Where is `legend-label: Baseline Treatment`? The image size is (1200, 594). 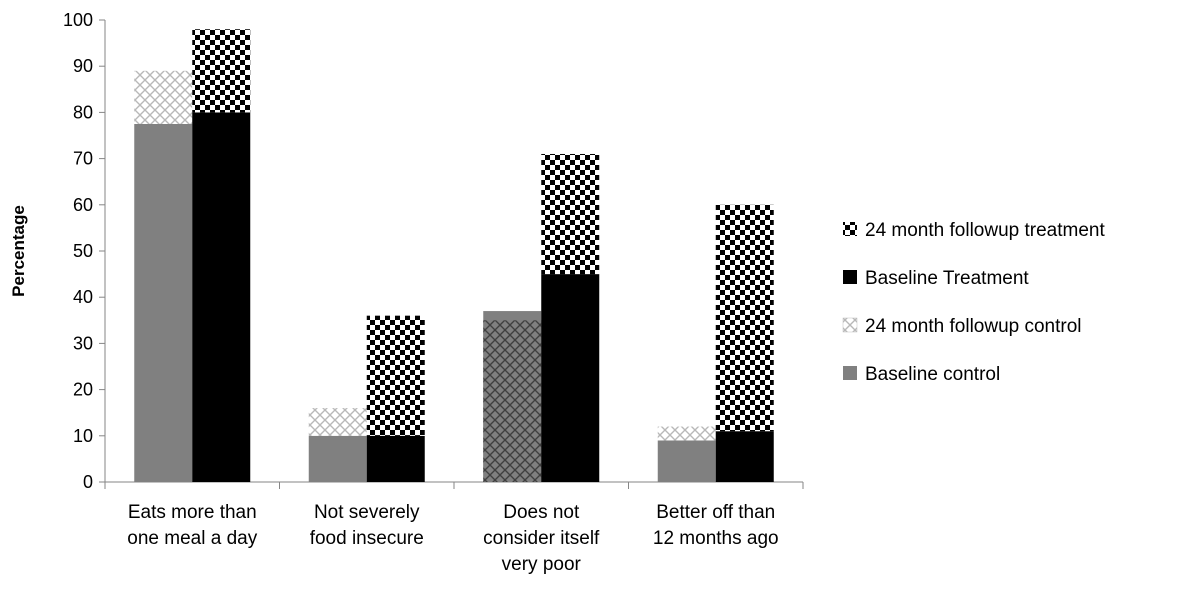
legend-label: Baseline Treatment is located at coordinates (947, 278).